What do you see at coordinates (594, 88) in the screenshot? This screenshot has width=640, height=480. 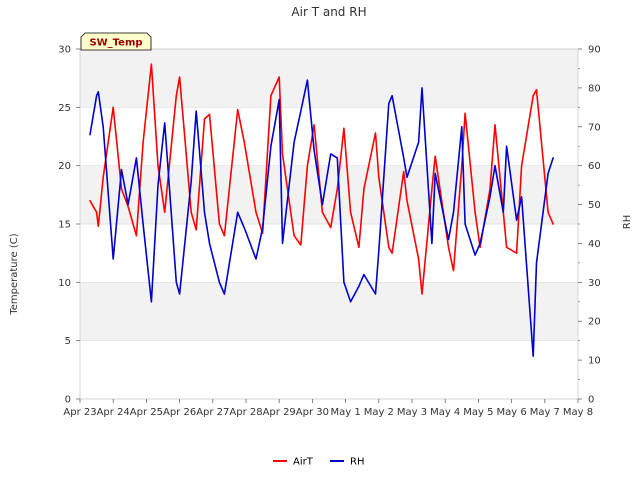 I see `right-tick-label: 80` at bounding box center [594, 88].